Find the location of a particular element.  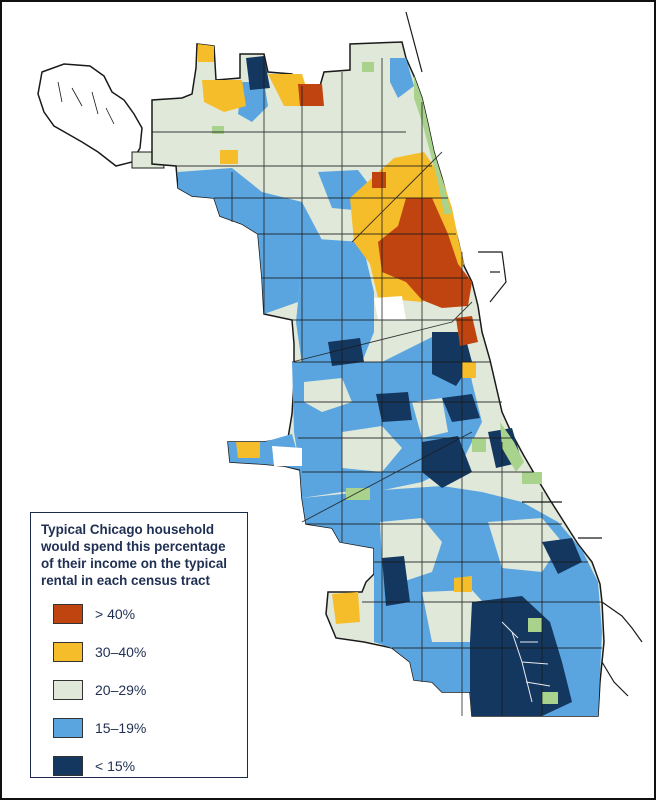

legend-item: > 40% is located at coordinates (139, 614).